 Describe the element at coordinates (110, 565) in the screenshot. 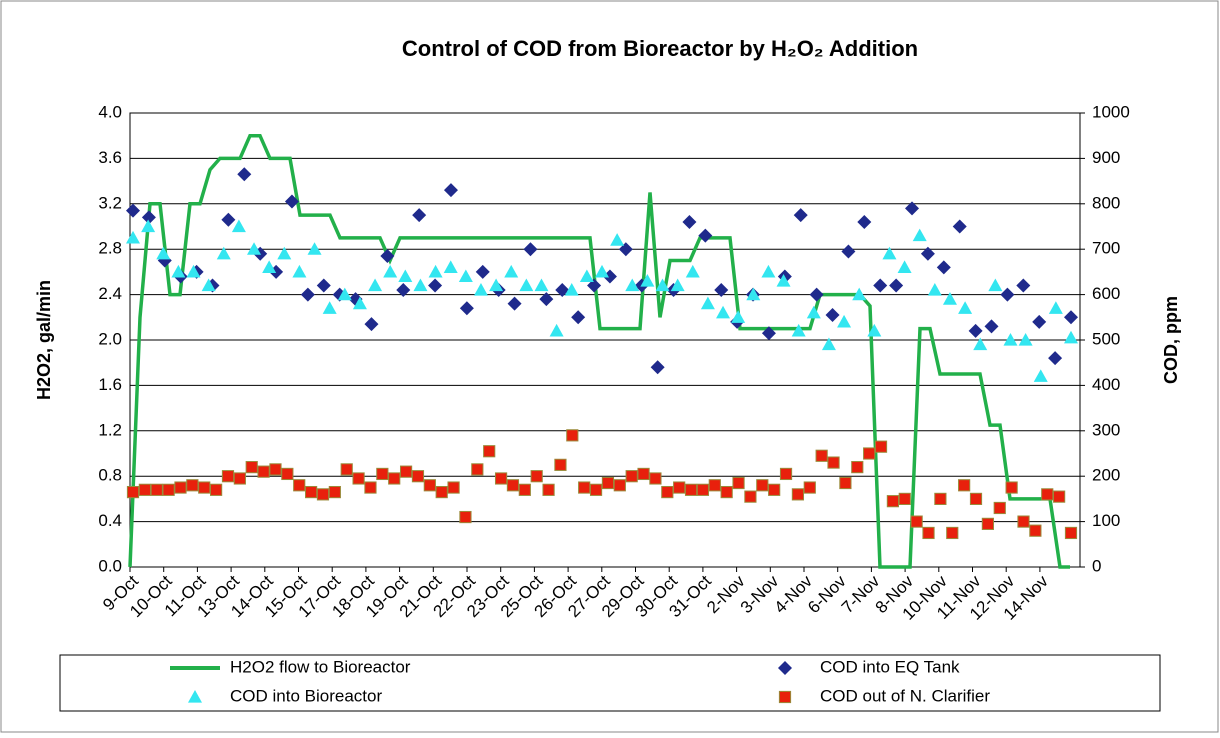

I see `y-tick-label: 0.0` at that location.